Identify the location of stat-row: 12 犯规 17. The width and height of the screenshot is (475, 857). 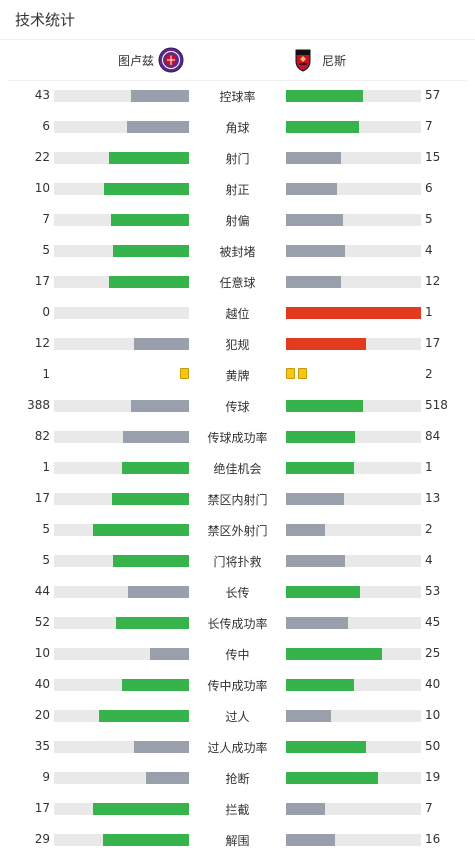
(237, 344).